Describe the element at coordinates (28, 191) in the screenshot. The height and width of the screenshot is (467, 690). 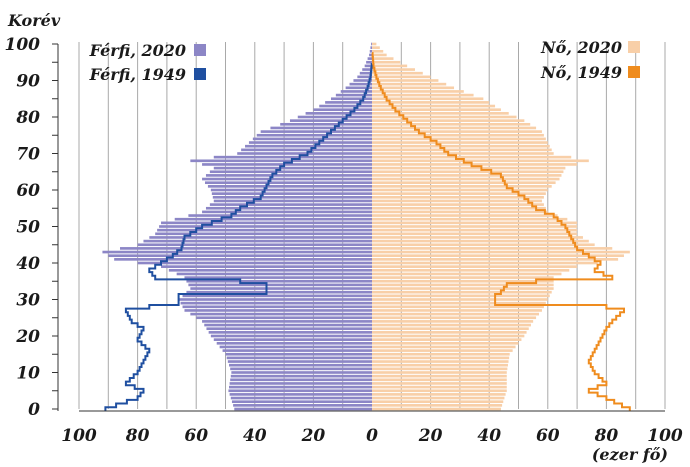
I see `y-tick-label: 60` at that location.